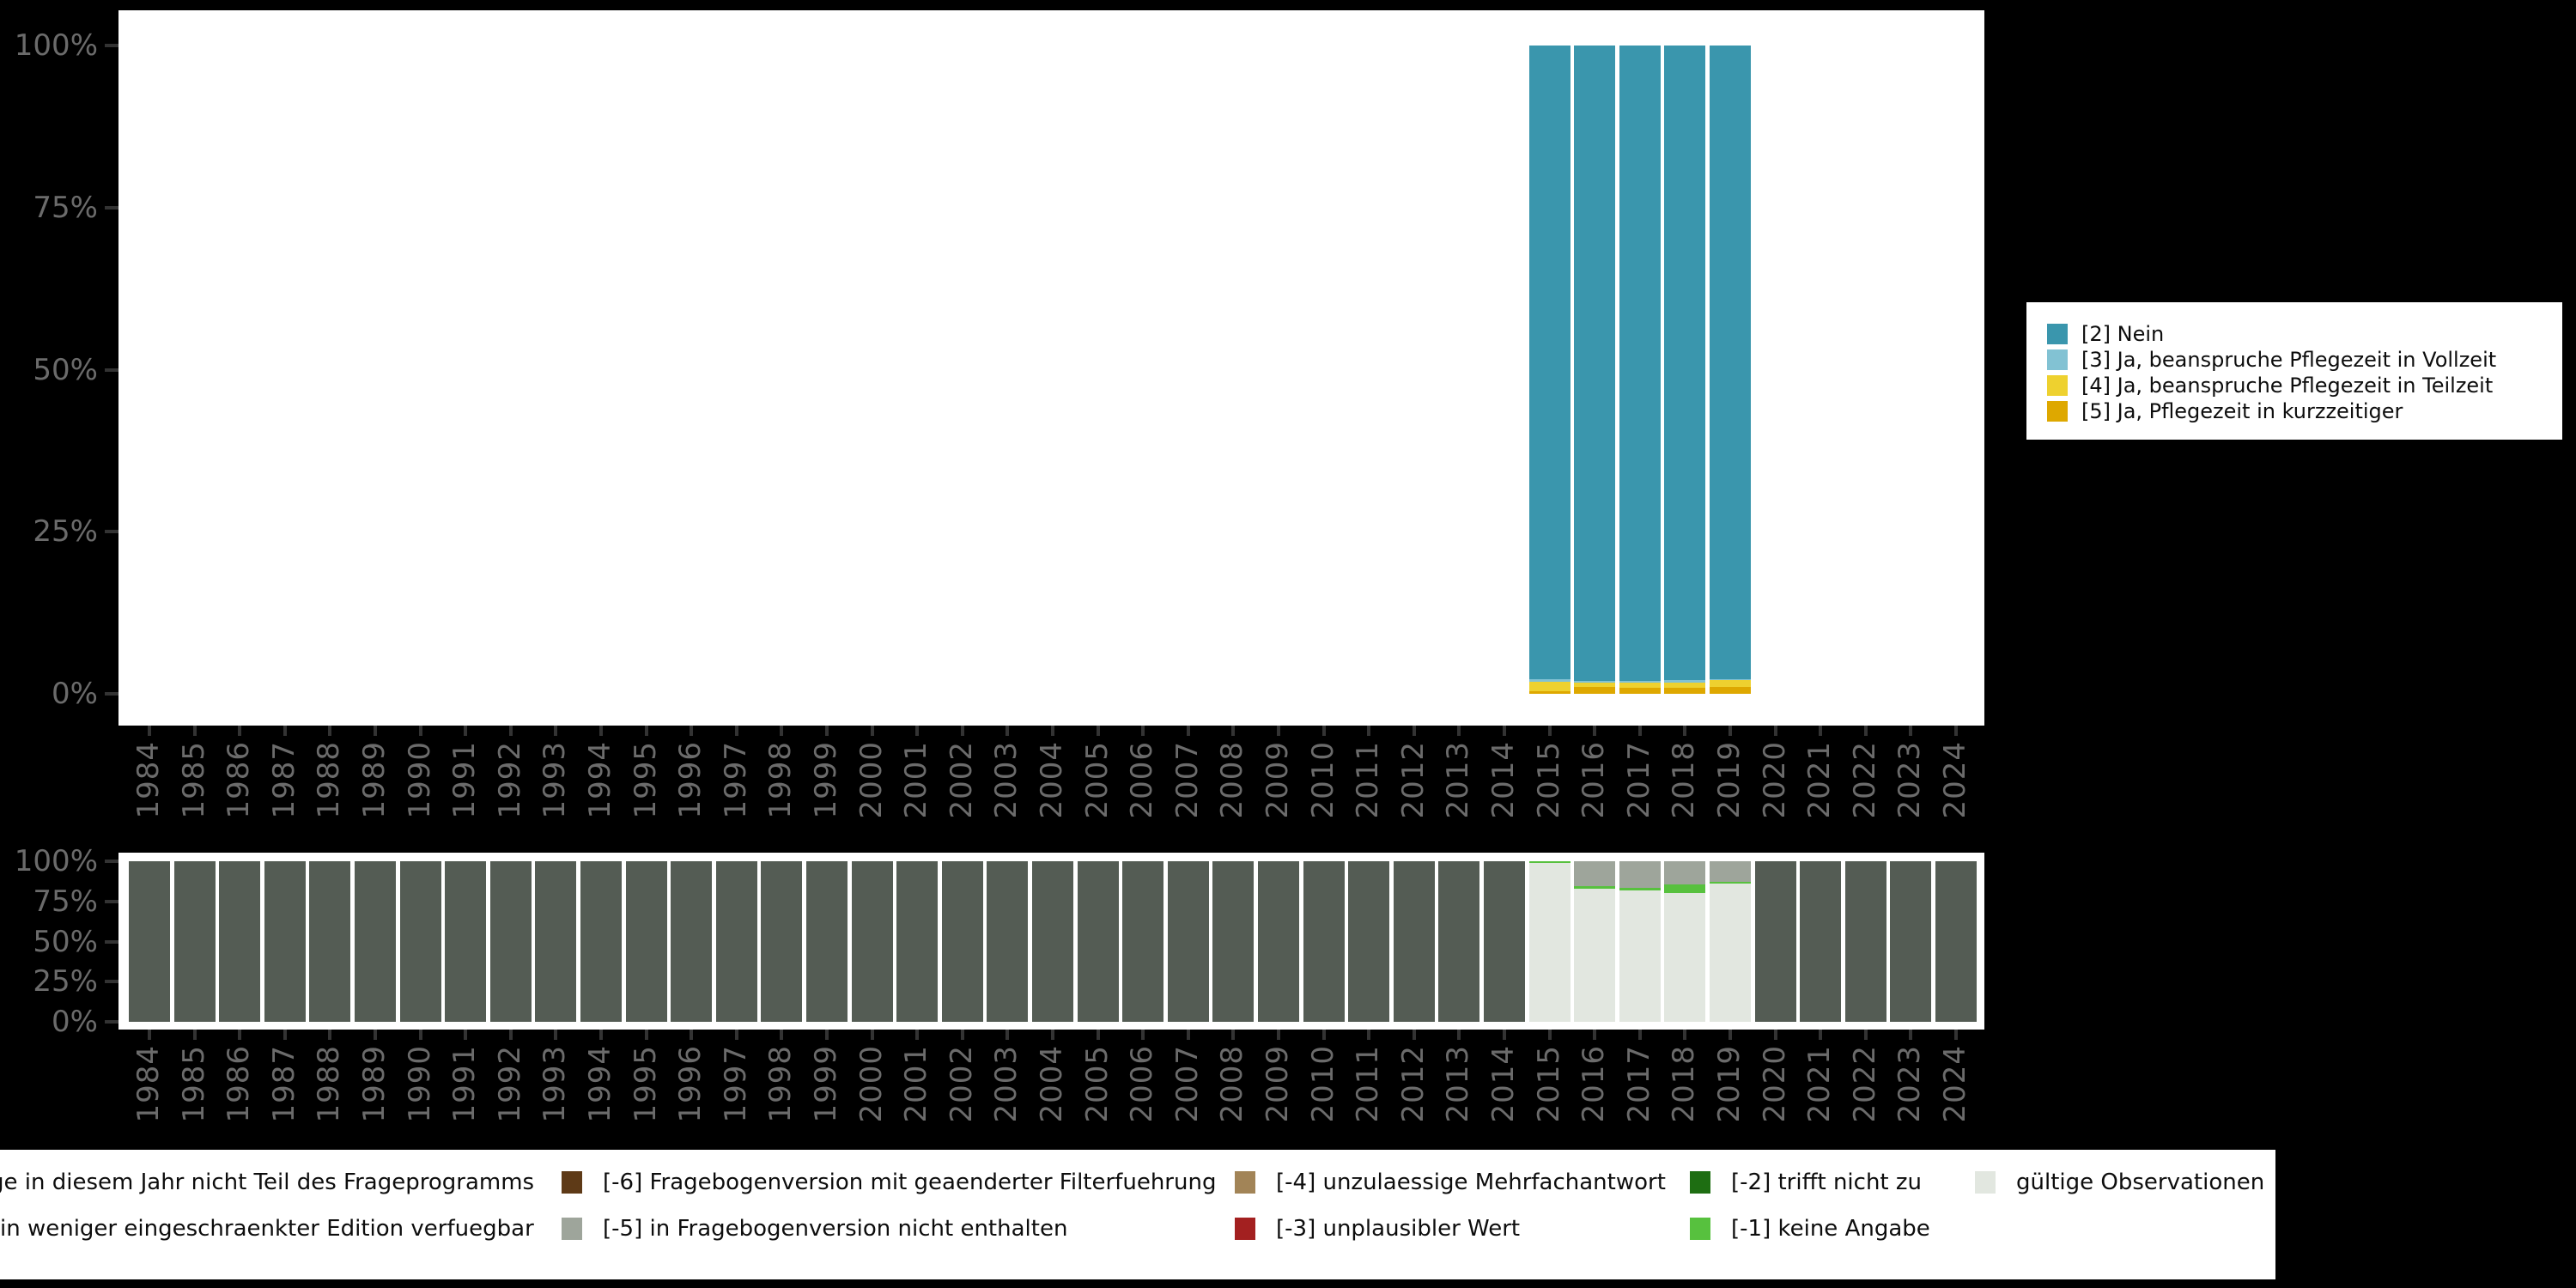 The image size is (2576, 1288). What do you see at coordinates (66, 902) in the screenshot?
I see `y-axis-label: 75%` at bounding box center [66, 902].